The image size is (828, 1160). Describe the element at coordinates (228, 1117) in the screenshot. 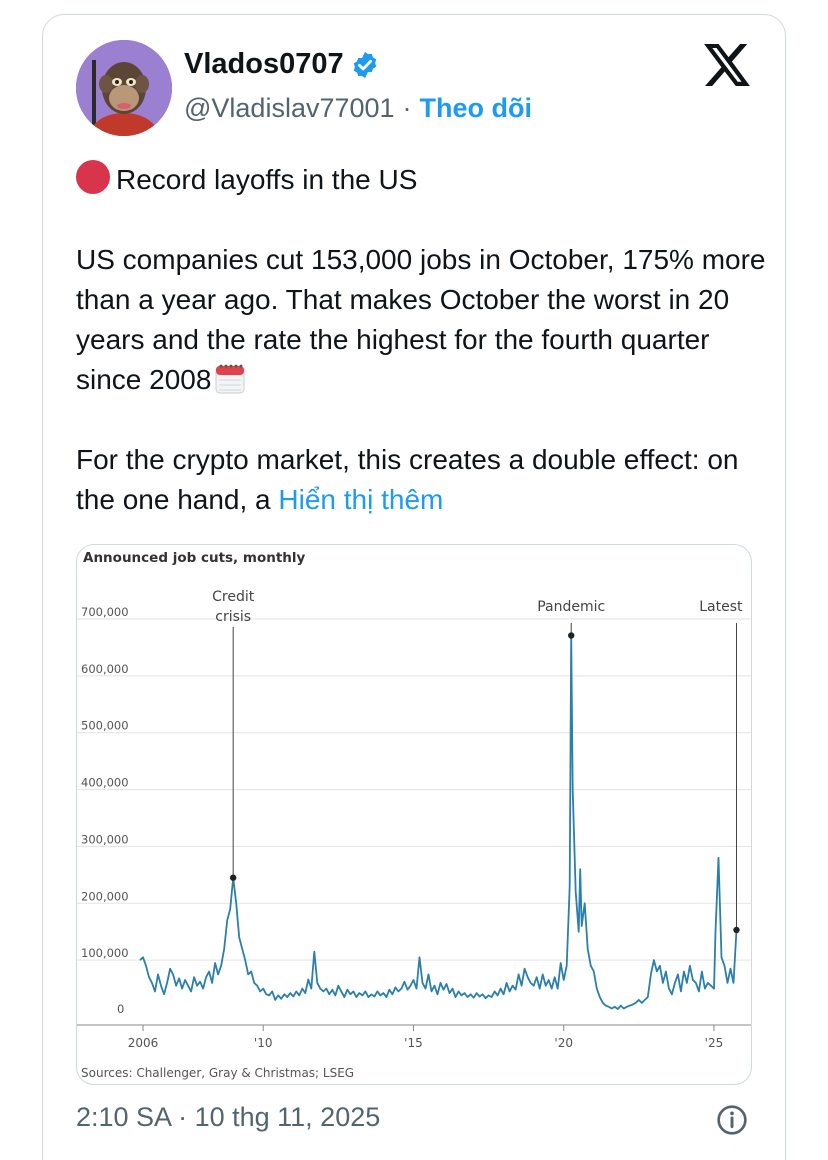

I see `tweet-timestamp: 2:10 SA · 10 thg 11, 2025` at that location.